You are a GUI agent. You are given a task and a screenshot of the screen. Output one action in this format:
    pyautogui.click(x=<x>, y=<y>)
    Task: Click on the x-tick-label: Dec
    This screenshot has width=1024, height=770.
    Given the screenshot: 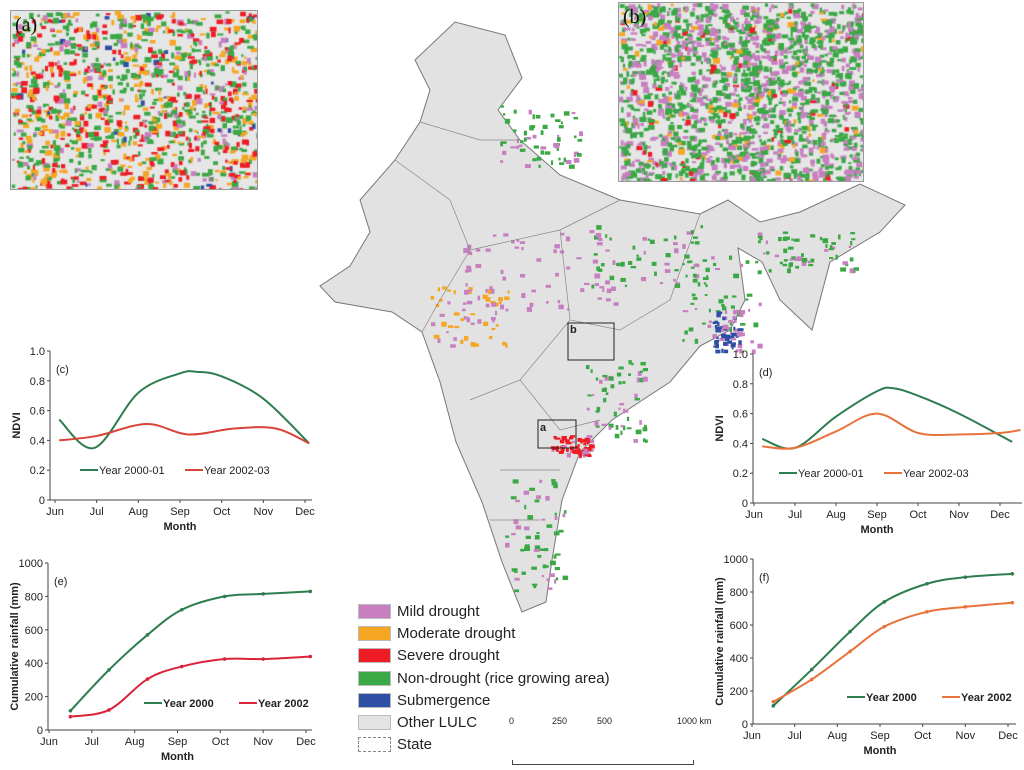 What is the action you would take?
    pyautogui.click(x=305, y=512)
    